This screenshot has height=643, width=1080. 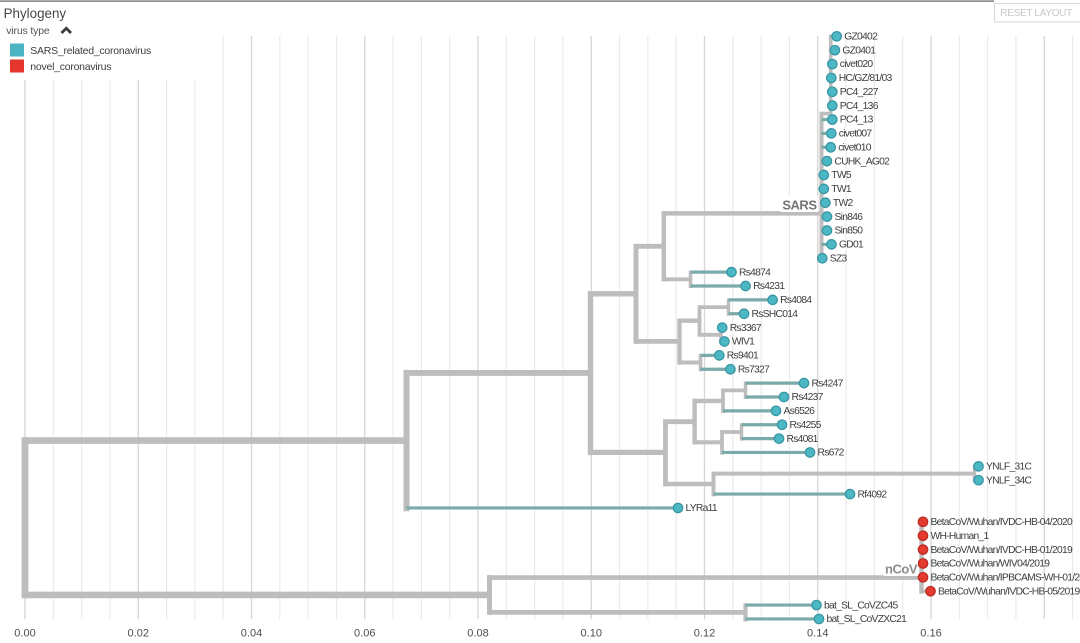 I want to click on svg-text: Rs4247, so click(x=828, y=383).